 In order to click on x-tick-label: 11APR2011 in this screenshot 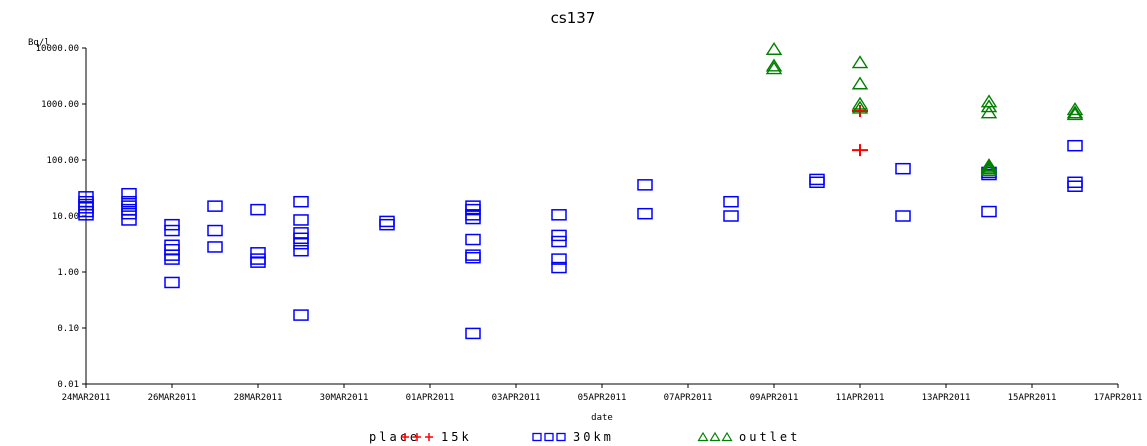, I will do `click(860, 398)`.